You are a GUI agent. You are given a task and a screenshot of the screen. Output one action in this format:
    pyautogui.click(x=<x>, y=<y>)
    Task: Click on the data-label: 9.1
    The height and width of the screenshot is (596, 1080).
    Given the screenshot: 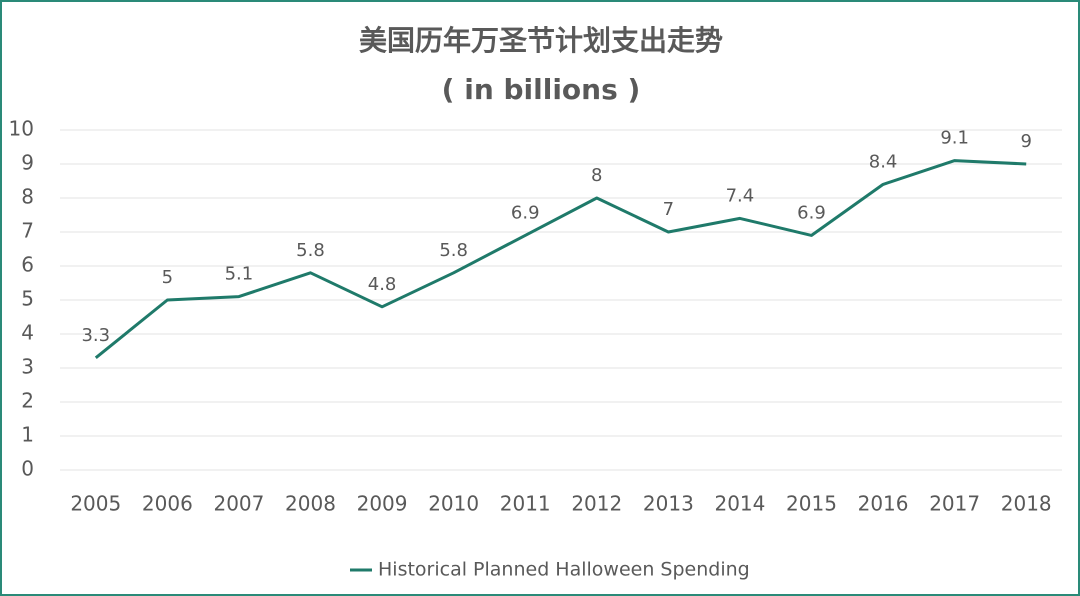 What is the action you would take?
    pyautogui.click(x=954, y=138)
    